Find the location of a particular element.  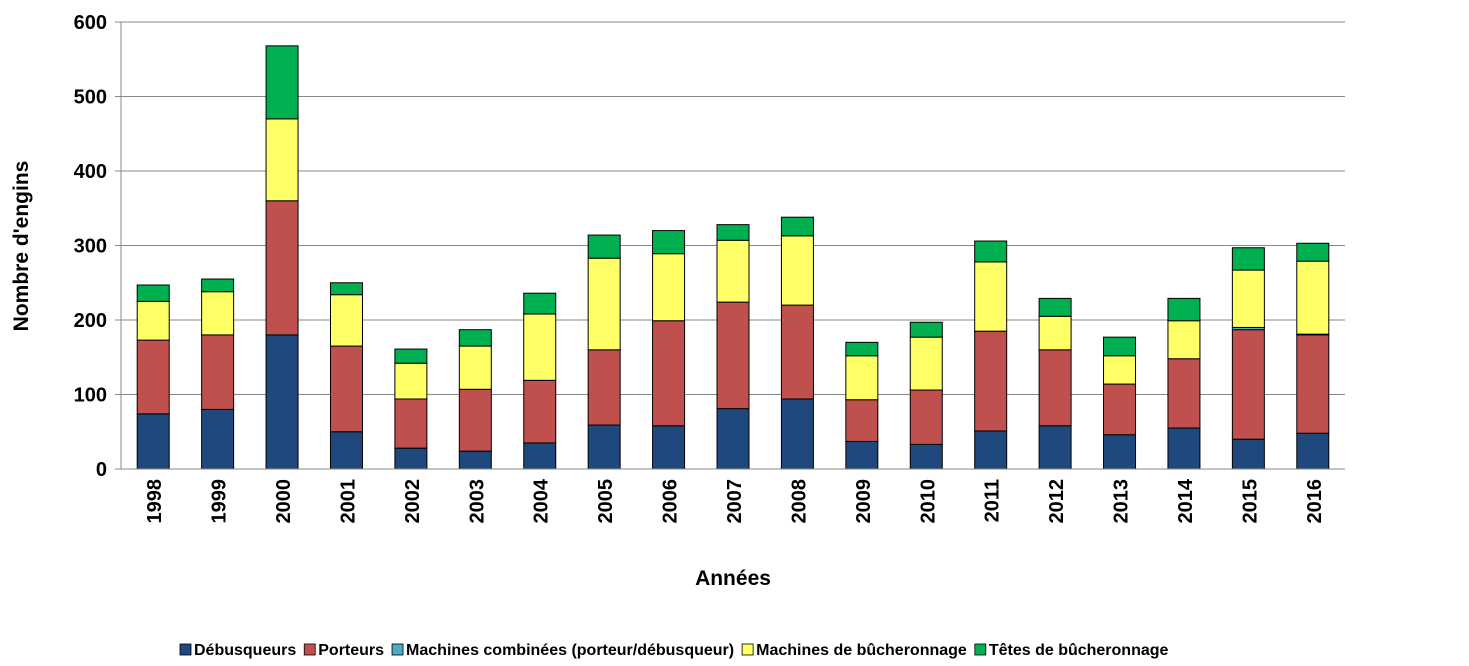

x-tick-label: 2001 is located at coordinates (348, 501).